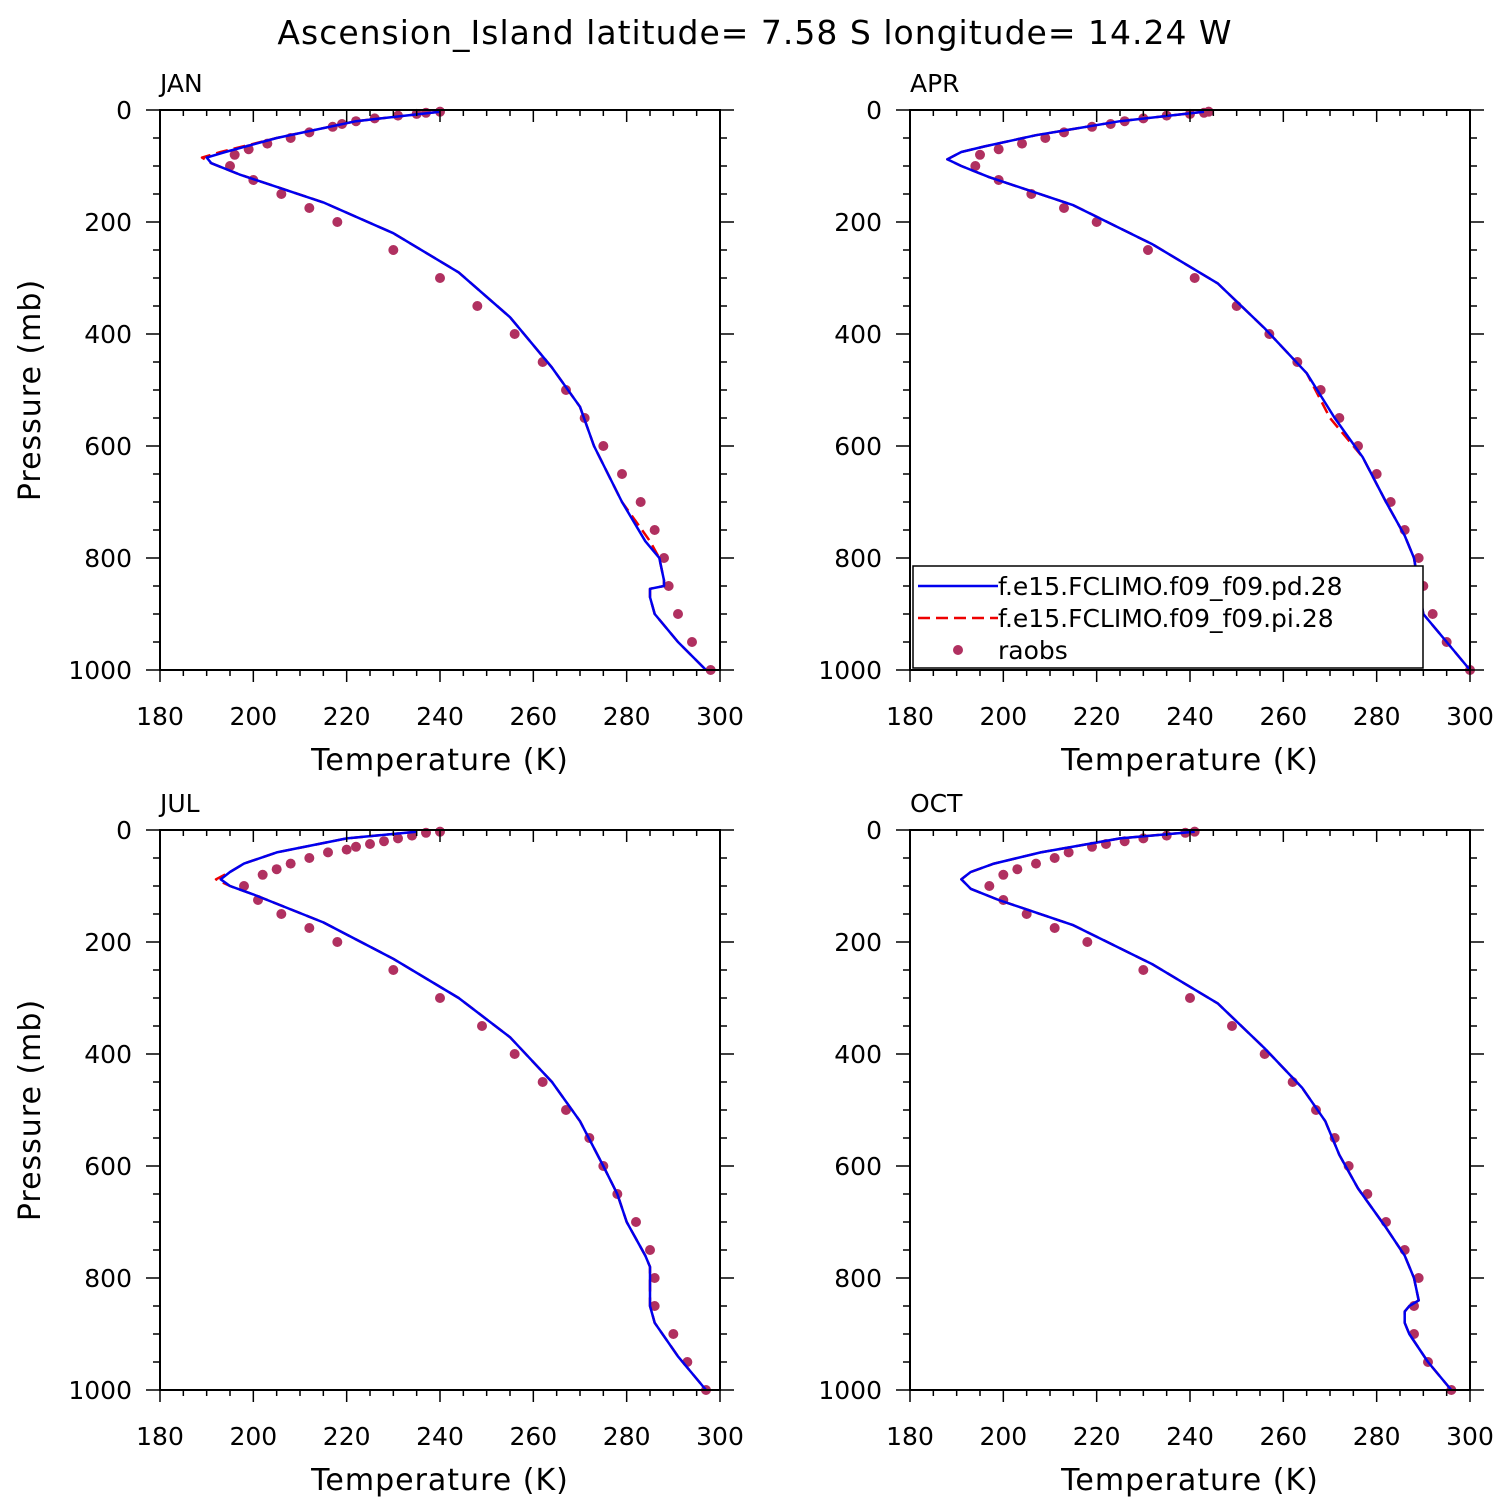  Describe the element at coordinates (1033, 650) in the screenshot. I see `legend-entry: raobs` at that location.